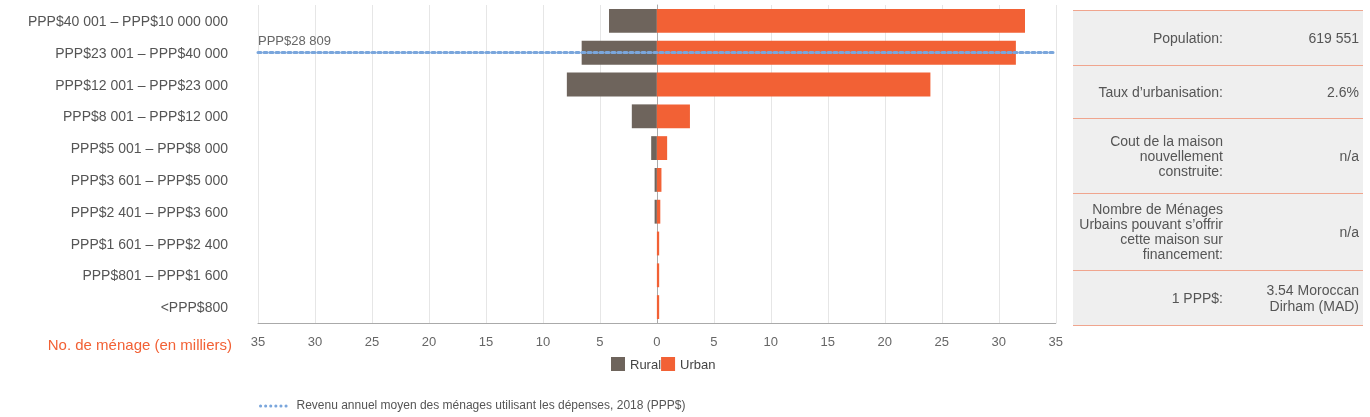 This screenshot has width=1370, height=417. What do you see at coordinates (142, 52) in the screenshot?
I see `y-tick-label: PPP$23 001 – PPP$40 000` at bounding box center [142, 52].